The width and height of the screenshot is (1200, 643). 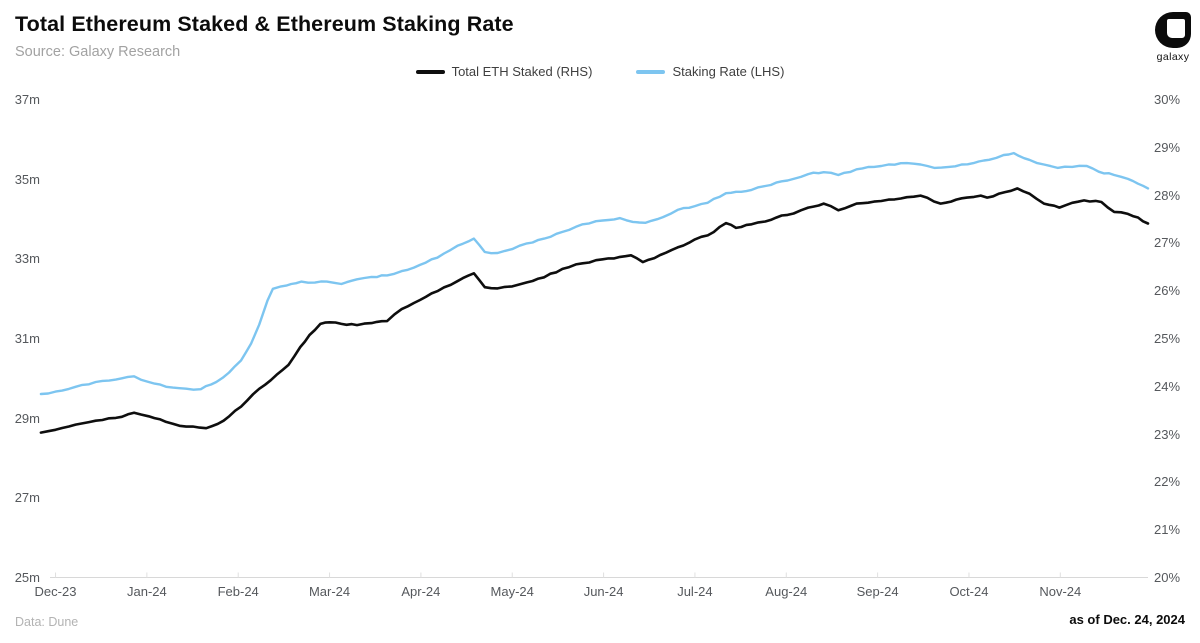 What do you see at coordinates (1060, 591) in the screenshot?
I see `axis-tick-label: Nov-24` at bounding box center [1060, 591].